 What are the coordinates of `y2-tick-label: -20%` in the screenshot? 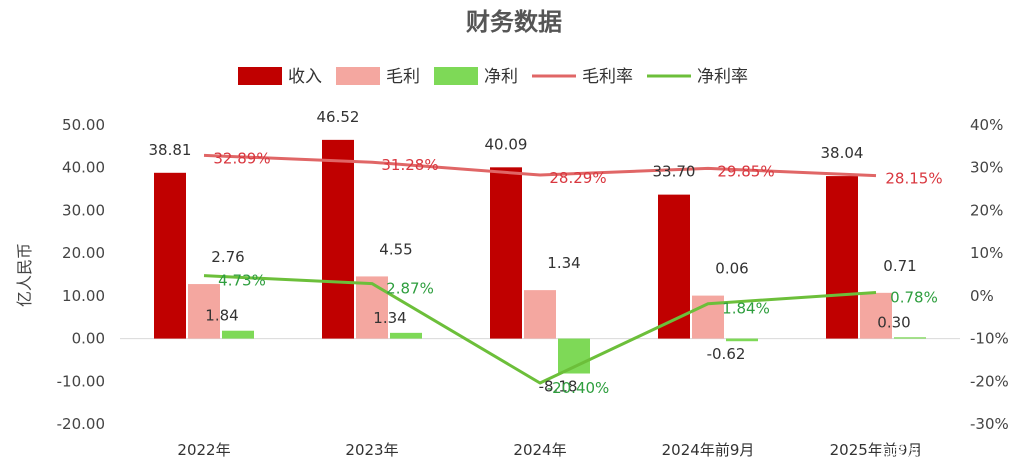 It's located at (989, 381).